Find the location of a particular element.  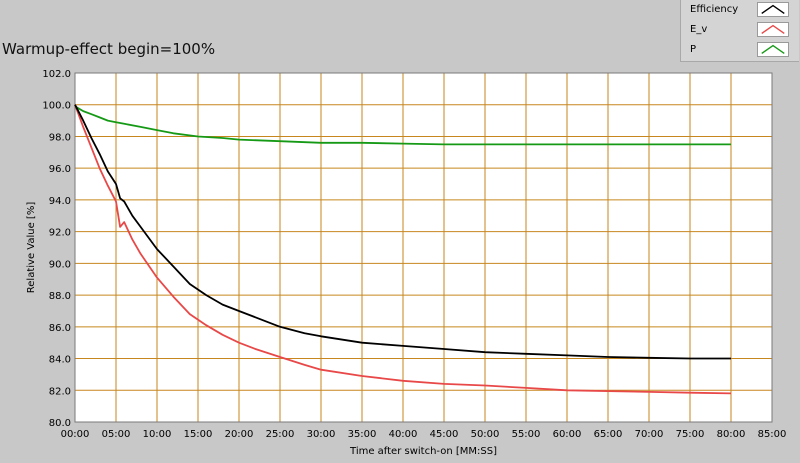

legend-item-ev: E_v is located at coordinates (740, 30).